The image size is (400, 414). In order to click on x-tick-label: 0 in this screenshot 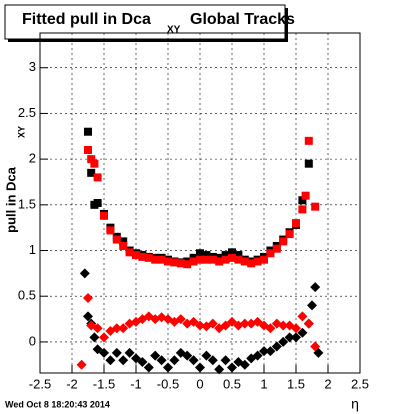, I will do `click(199, 383)`.